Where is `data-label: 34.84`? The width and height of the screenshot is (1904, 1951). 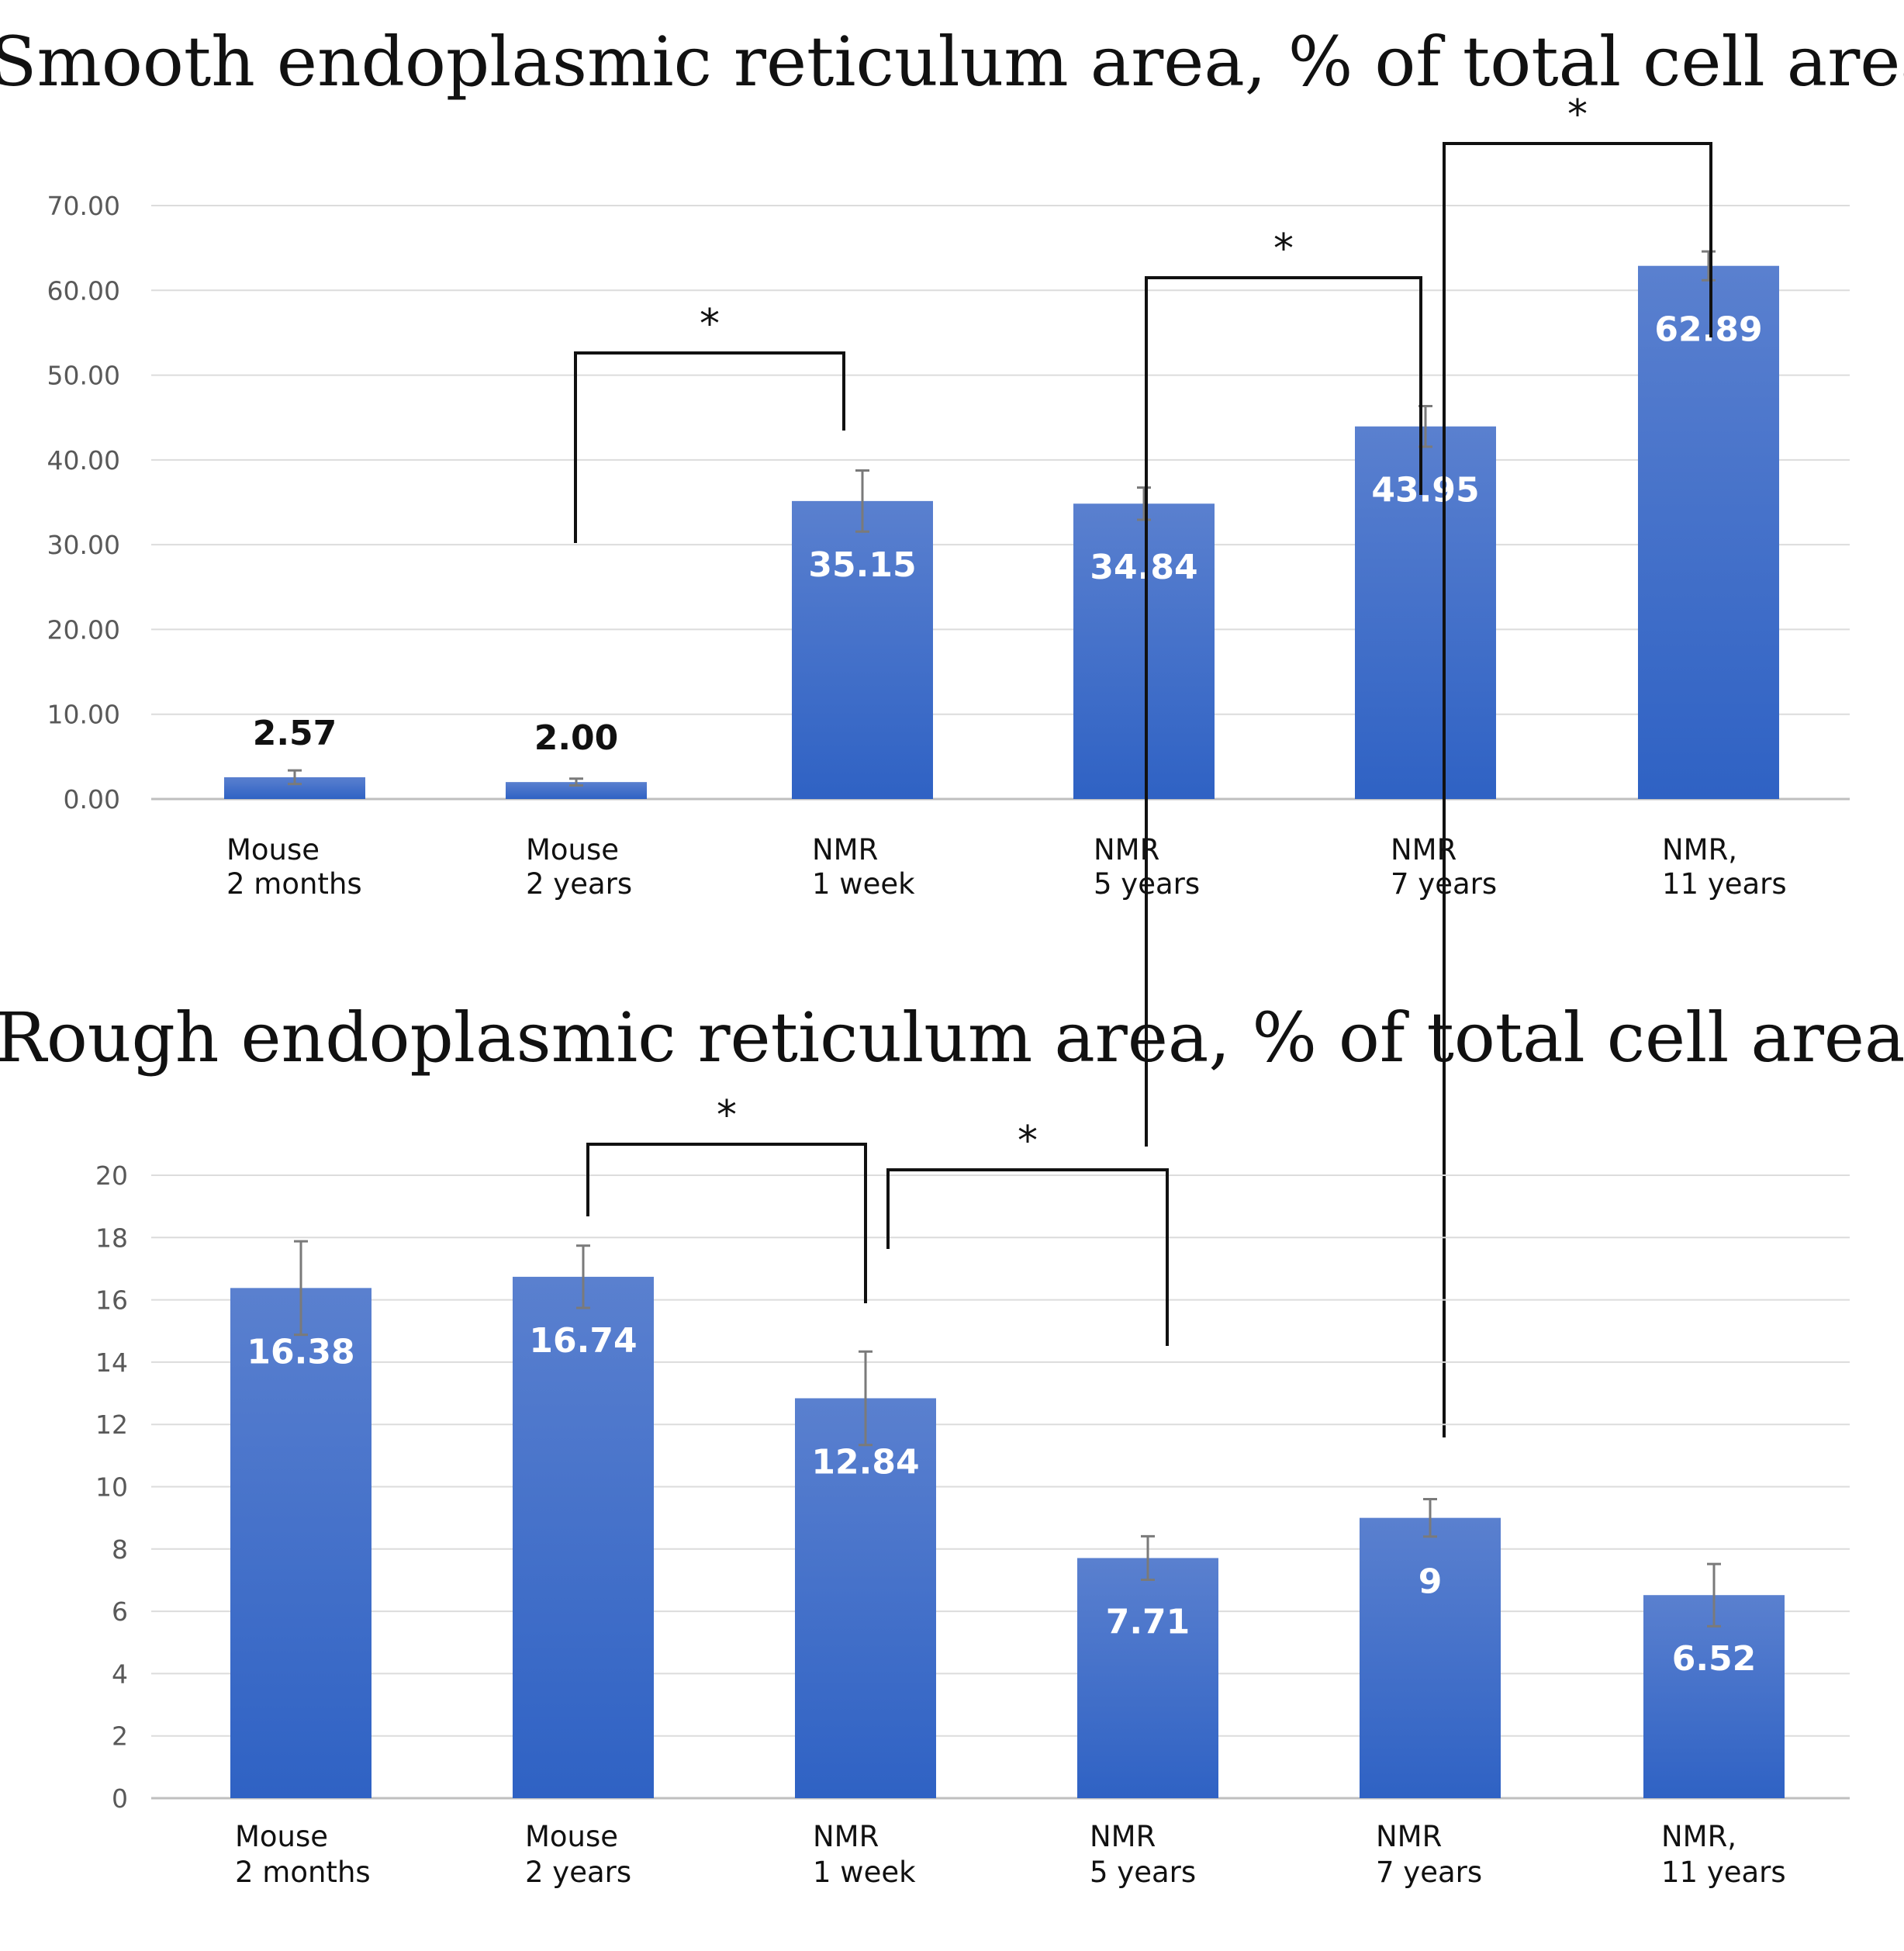 data-label: 34.84 is located at coordinates (1143, 568).